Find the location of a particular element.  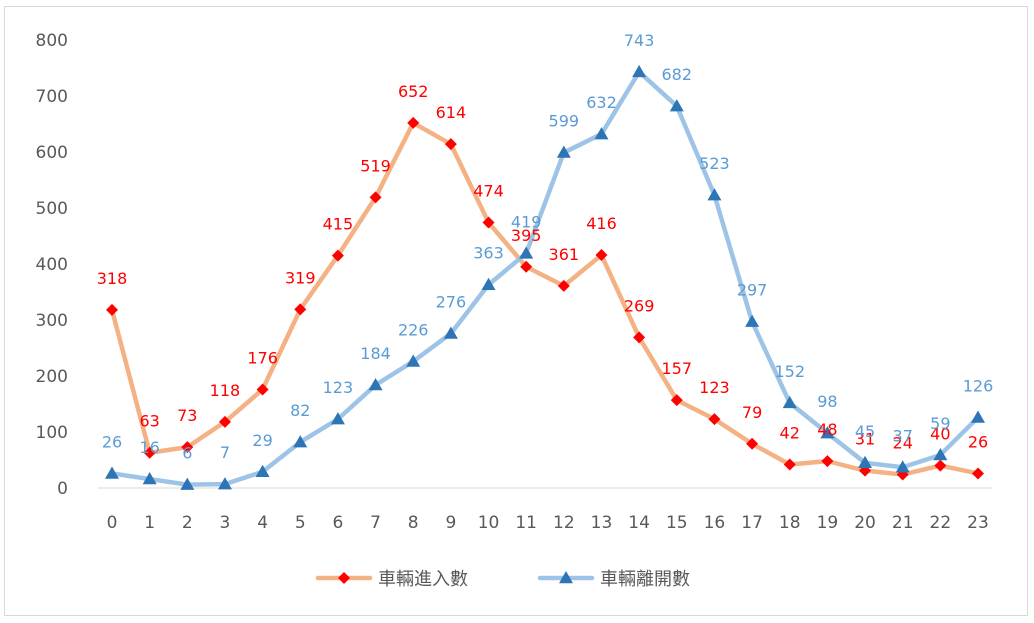

data-label: 29 is located at coordinates (262, 440).